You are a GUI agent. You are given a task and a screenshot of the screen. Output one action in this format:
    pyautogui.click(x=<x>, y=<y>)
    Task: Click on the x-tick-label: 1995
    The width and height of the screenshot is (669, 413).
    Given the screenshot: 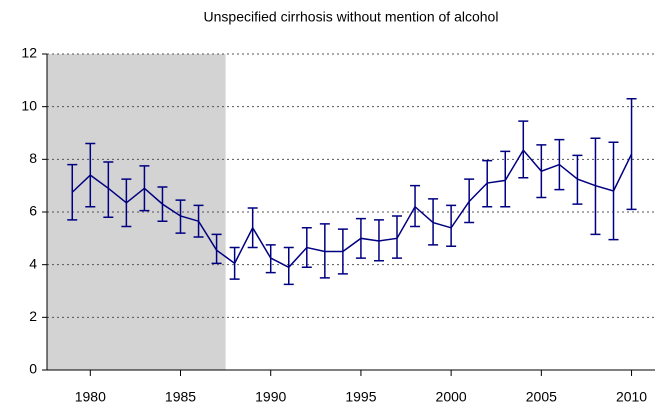 What is the action you would take?
    pyautogui.click(x=360, y=397)
    